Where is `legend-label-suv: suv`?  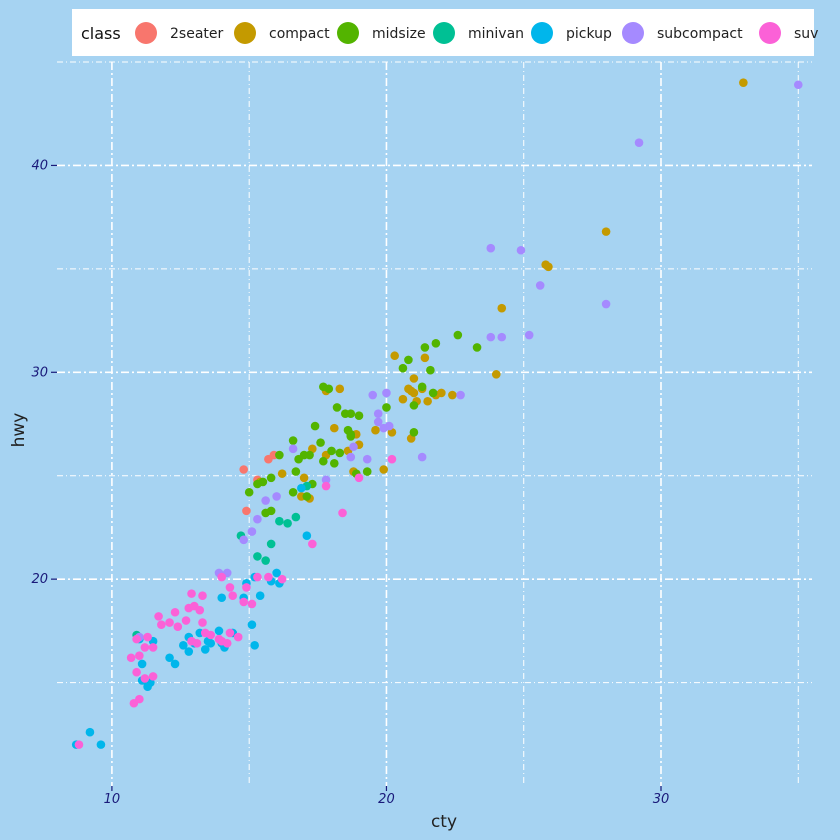
legend-label-suv: suv is located at coordinates (806, 34).